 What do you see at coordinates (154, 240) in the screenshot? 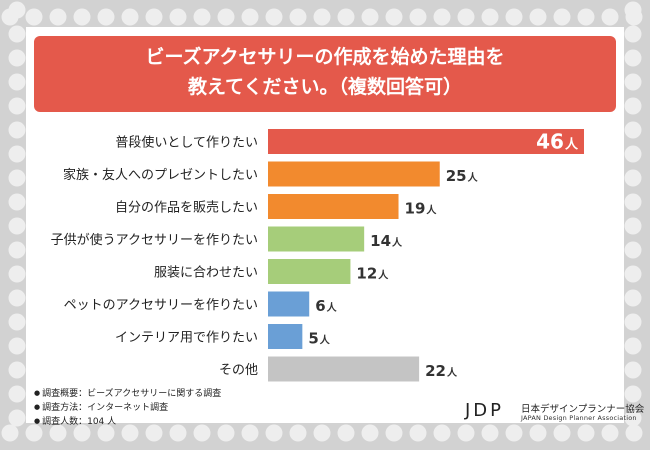
I see `category-label: 子供が使うアクセサリーを作りたい` at bounding box center [154, 240].